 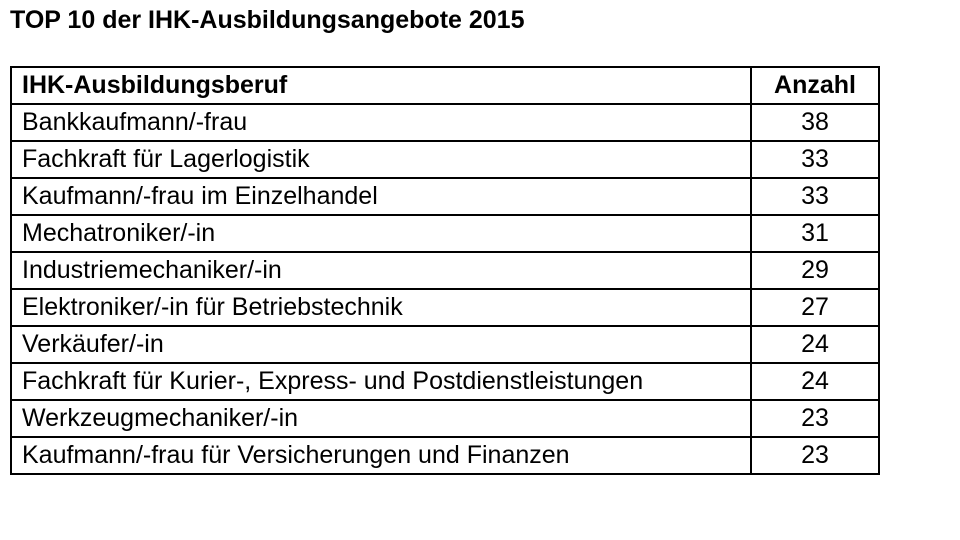 What do you see at coordinates (267, 20) in the screenshot?
I see `page-title: TOP 10 der IHK-Ausbildungsangebote 2015` at bounding box center [267, 20].